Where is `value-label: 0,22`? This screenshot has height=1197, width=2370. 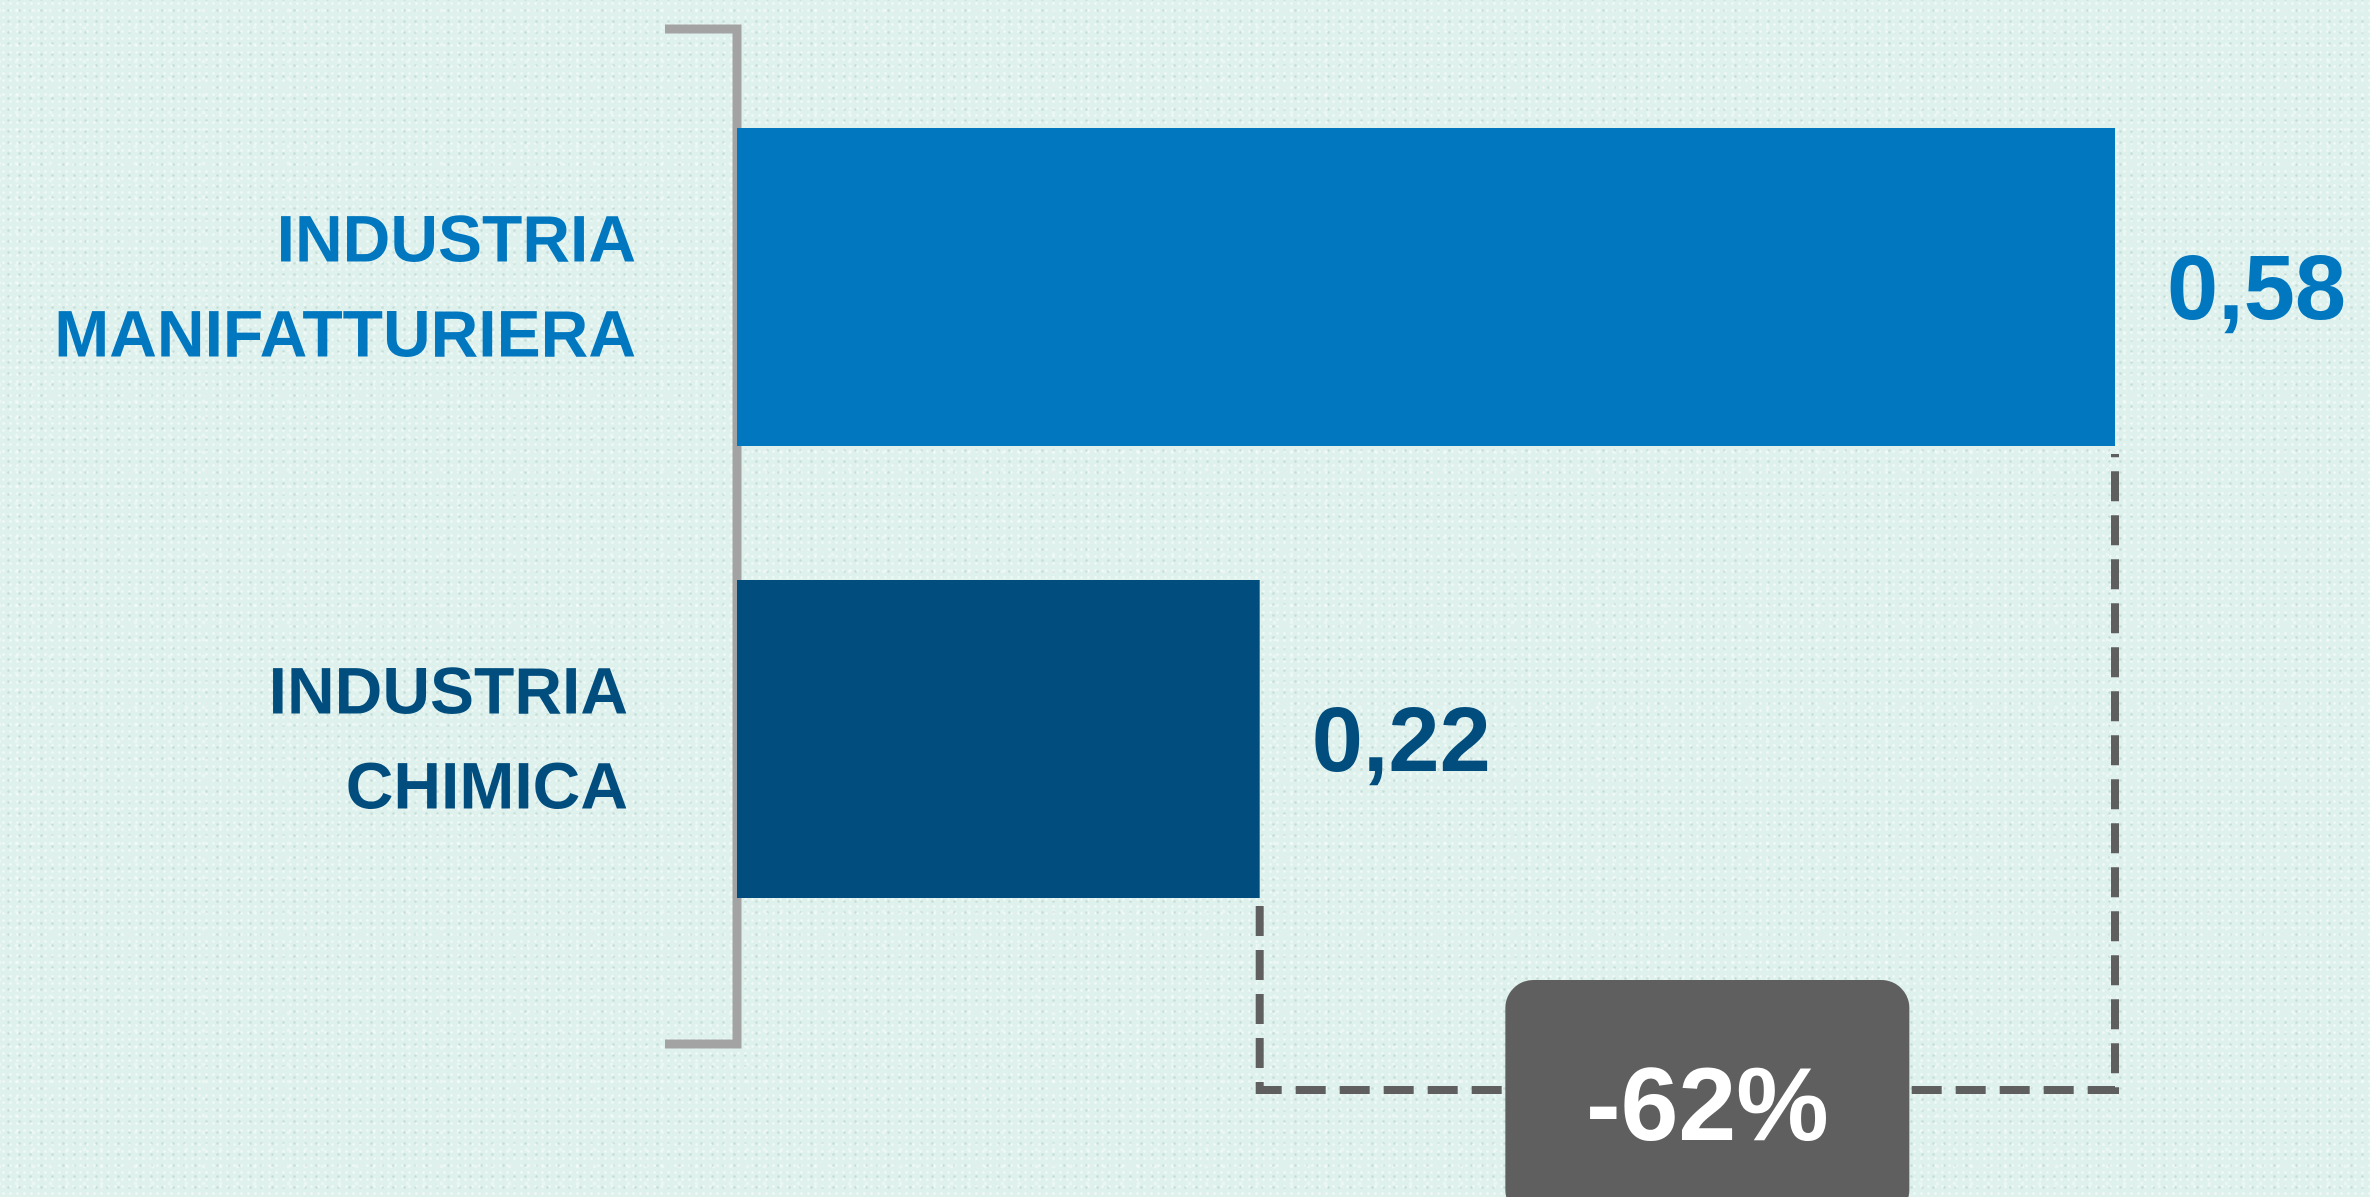 value-label: 0,22 is located at coordinates (1401, 740).